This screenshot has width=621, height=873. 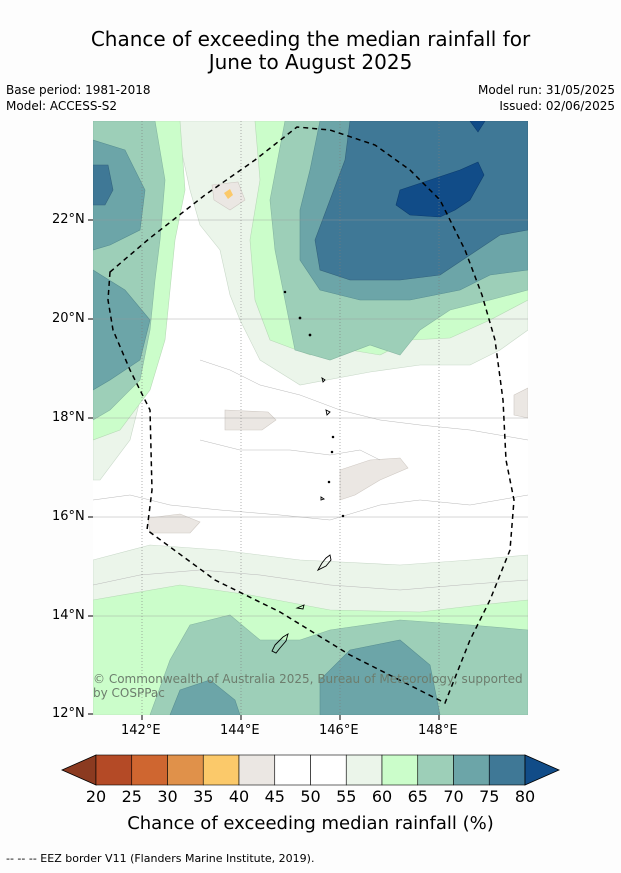 I want to click on lat-label-20: 20°N, so click(x=68, y=318).